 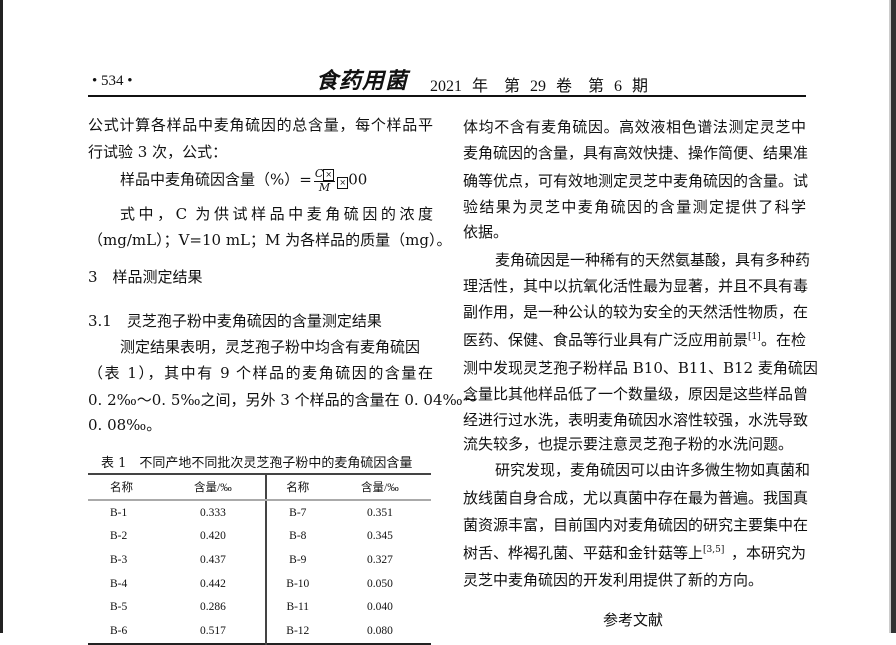 I want to click on numerator: C, so click(x=319, y=173).